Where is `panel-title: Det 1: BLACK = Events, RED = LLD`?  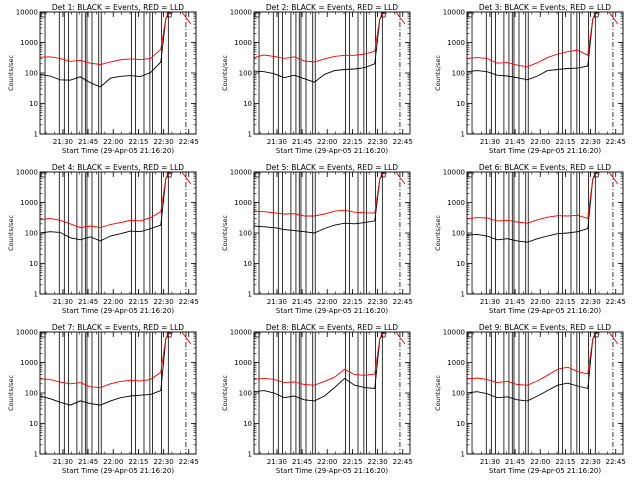
panel-title: Det 1: BLACK = Events, RED = LLD is located at coordinates (118, 7).